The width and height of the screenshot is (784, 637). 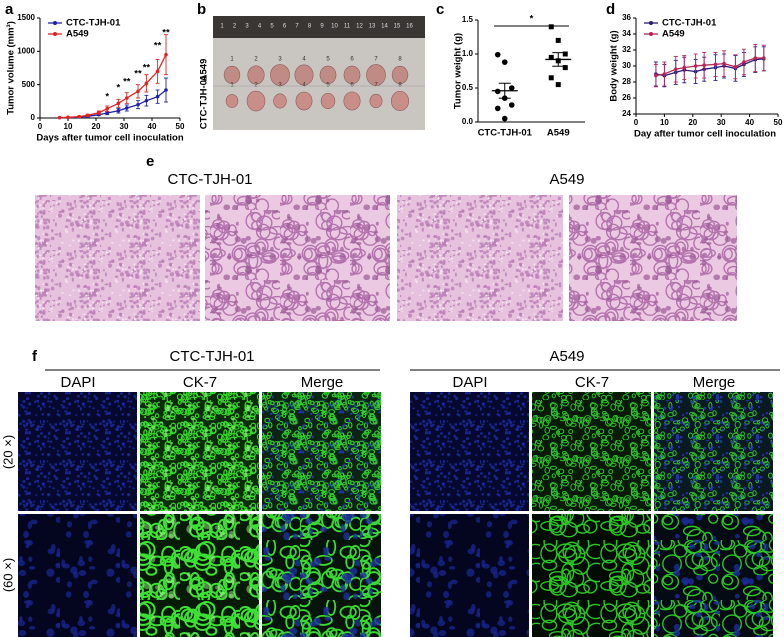 What do you see at coordinates (636, 122) in the screenshot?
I see `x-tick-label: 0` at bounding box center [636, 122].